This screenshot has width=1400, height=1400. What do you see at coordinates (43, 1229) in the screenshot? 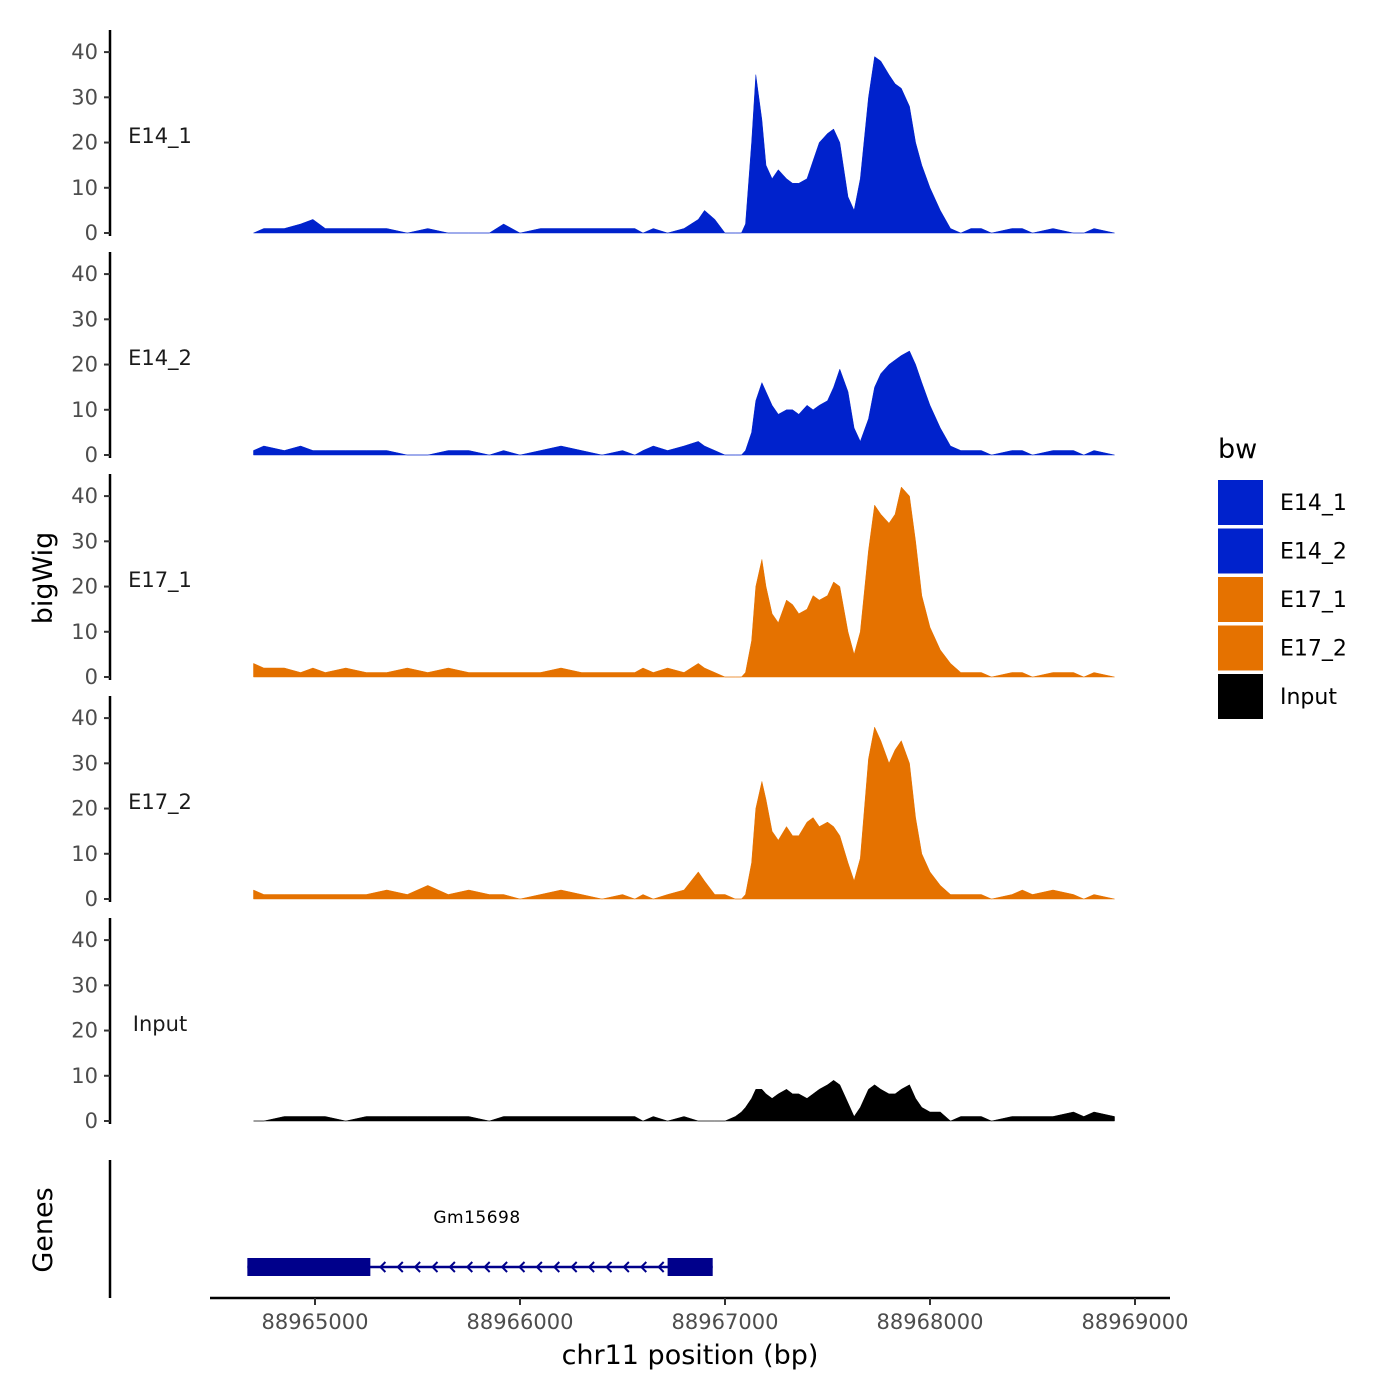
I see `genes-axis-title: Genes` at bounding box center [43, 1229].